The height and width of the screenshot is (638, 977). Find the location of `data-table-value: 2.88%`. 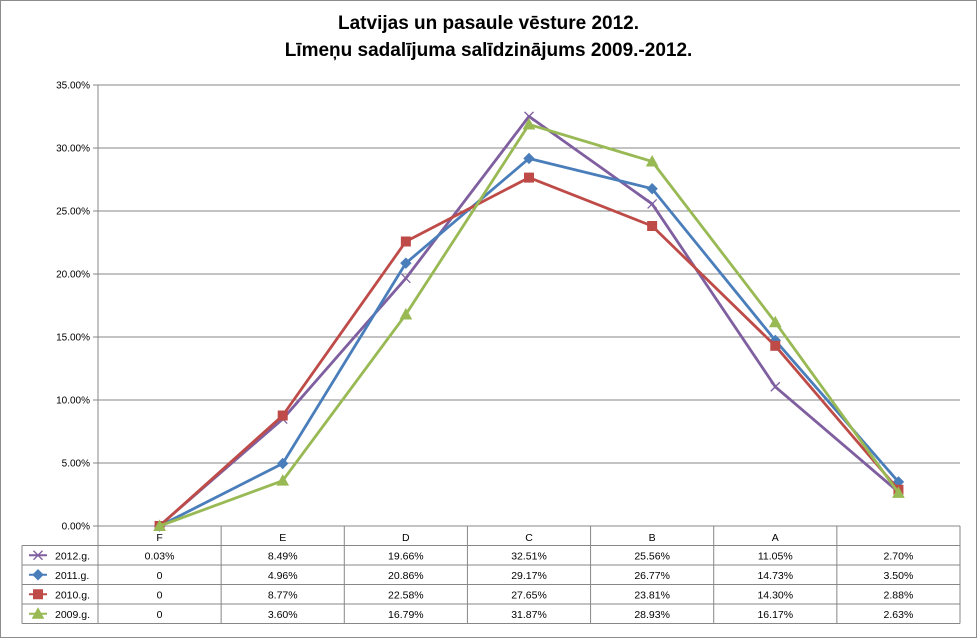

data-table-value: 2.88% is located at coordinates (899, 596).